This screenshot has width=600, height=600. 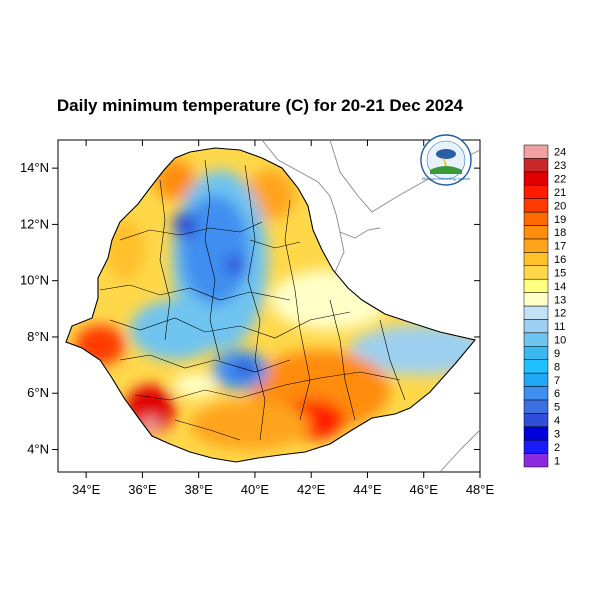 I want to click on colorbar-label: 18, so click(x=560, y=233).